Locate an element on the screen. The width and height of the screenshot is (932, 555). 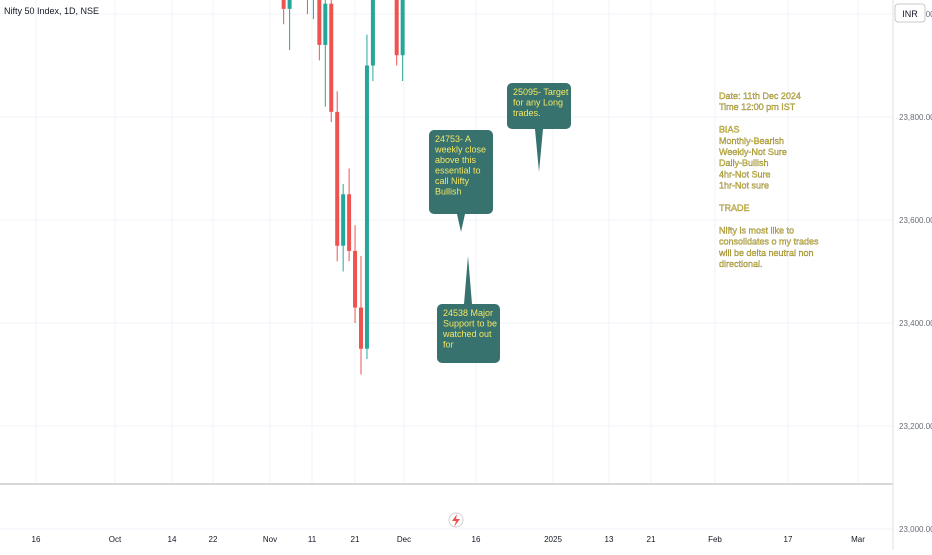
time-tick-label: 14 is located at coordinates (172, 539).